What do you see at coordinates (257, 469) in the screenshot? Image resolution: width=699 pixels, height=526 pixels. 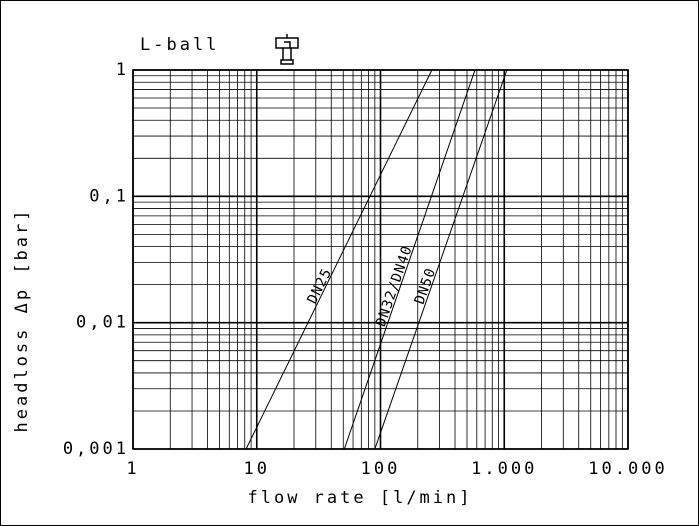 I see `x-tick-label: 10` at bounding box center [257, 469].